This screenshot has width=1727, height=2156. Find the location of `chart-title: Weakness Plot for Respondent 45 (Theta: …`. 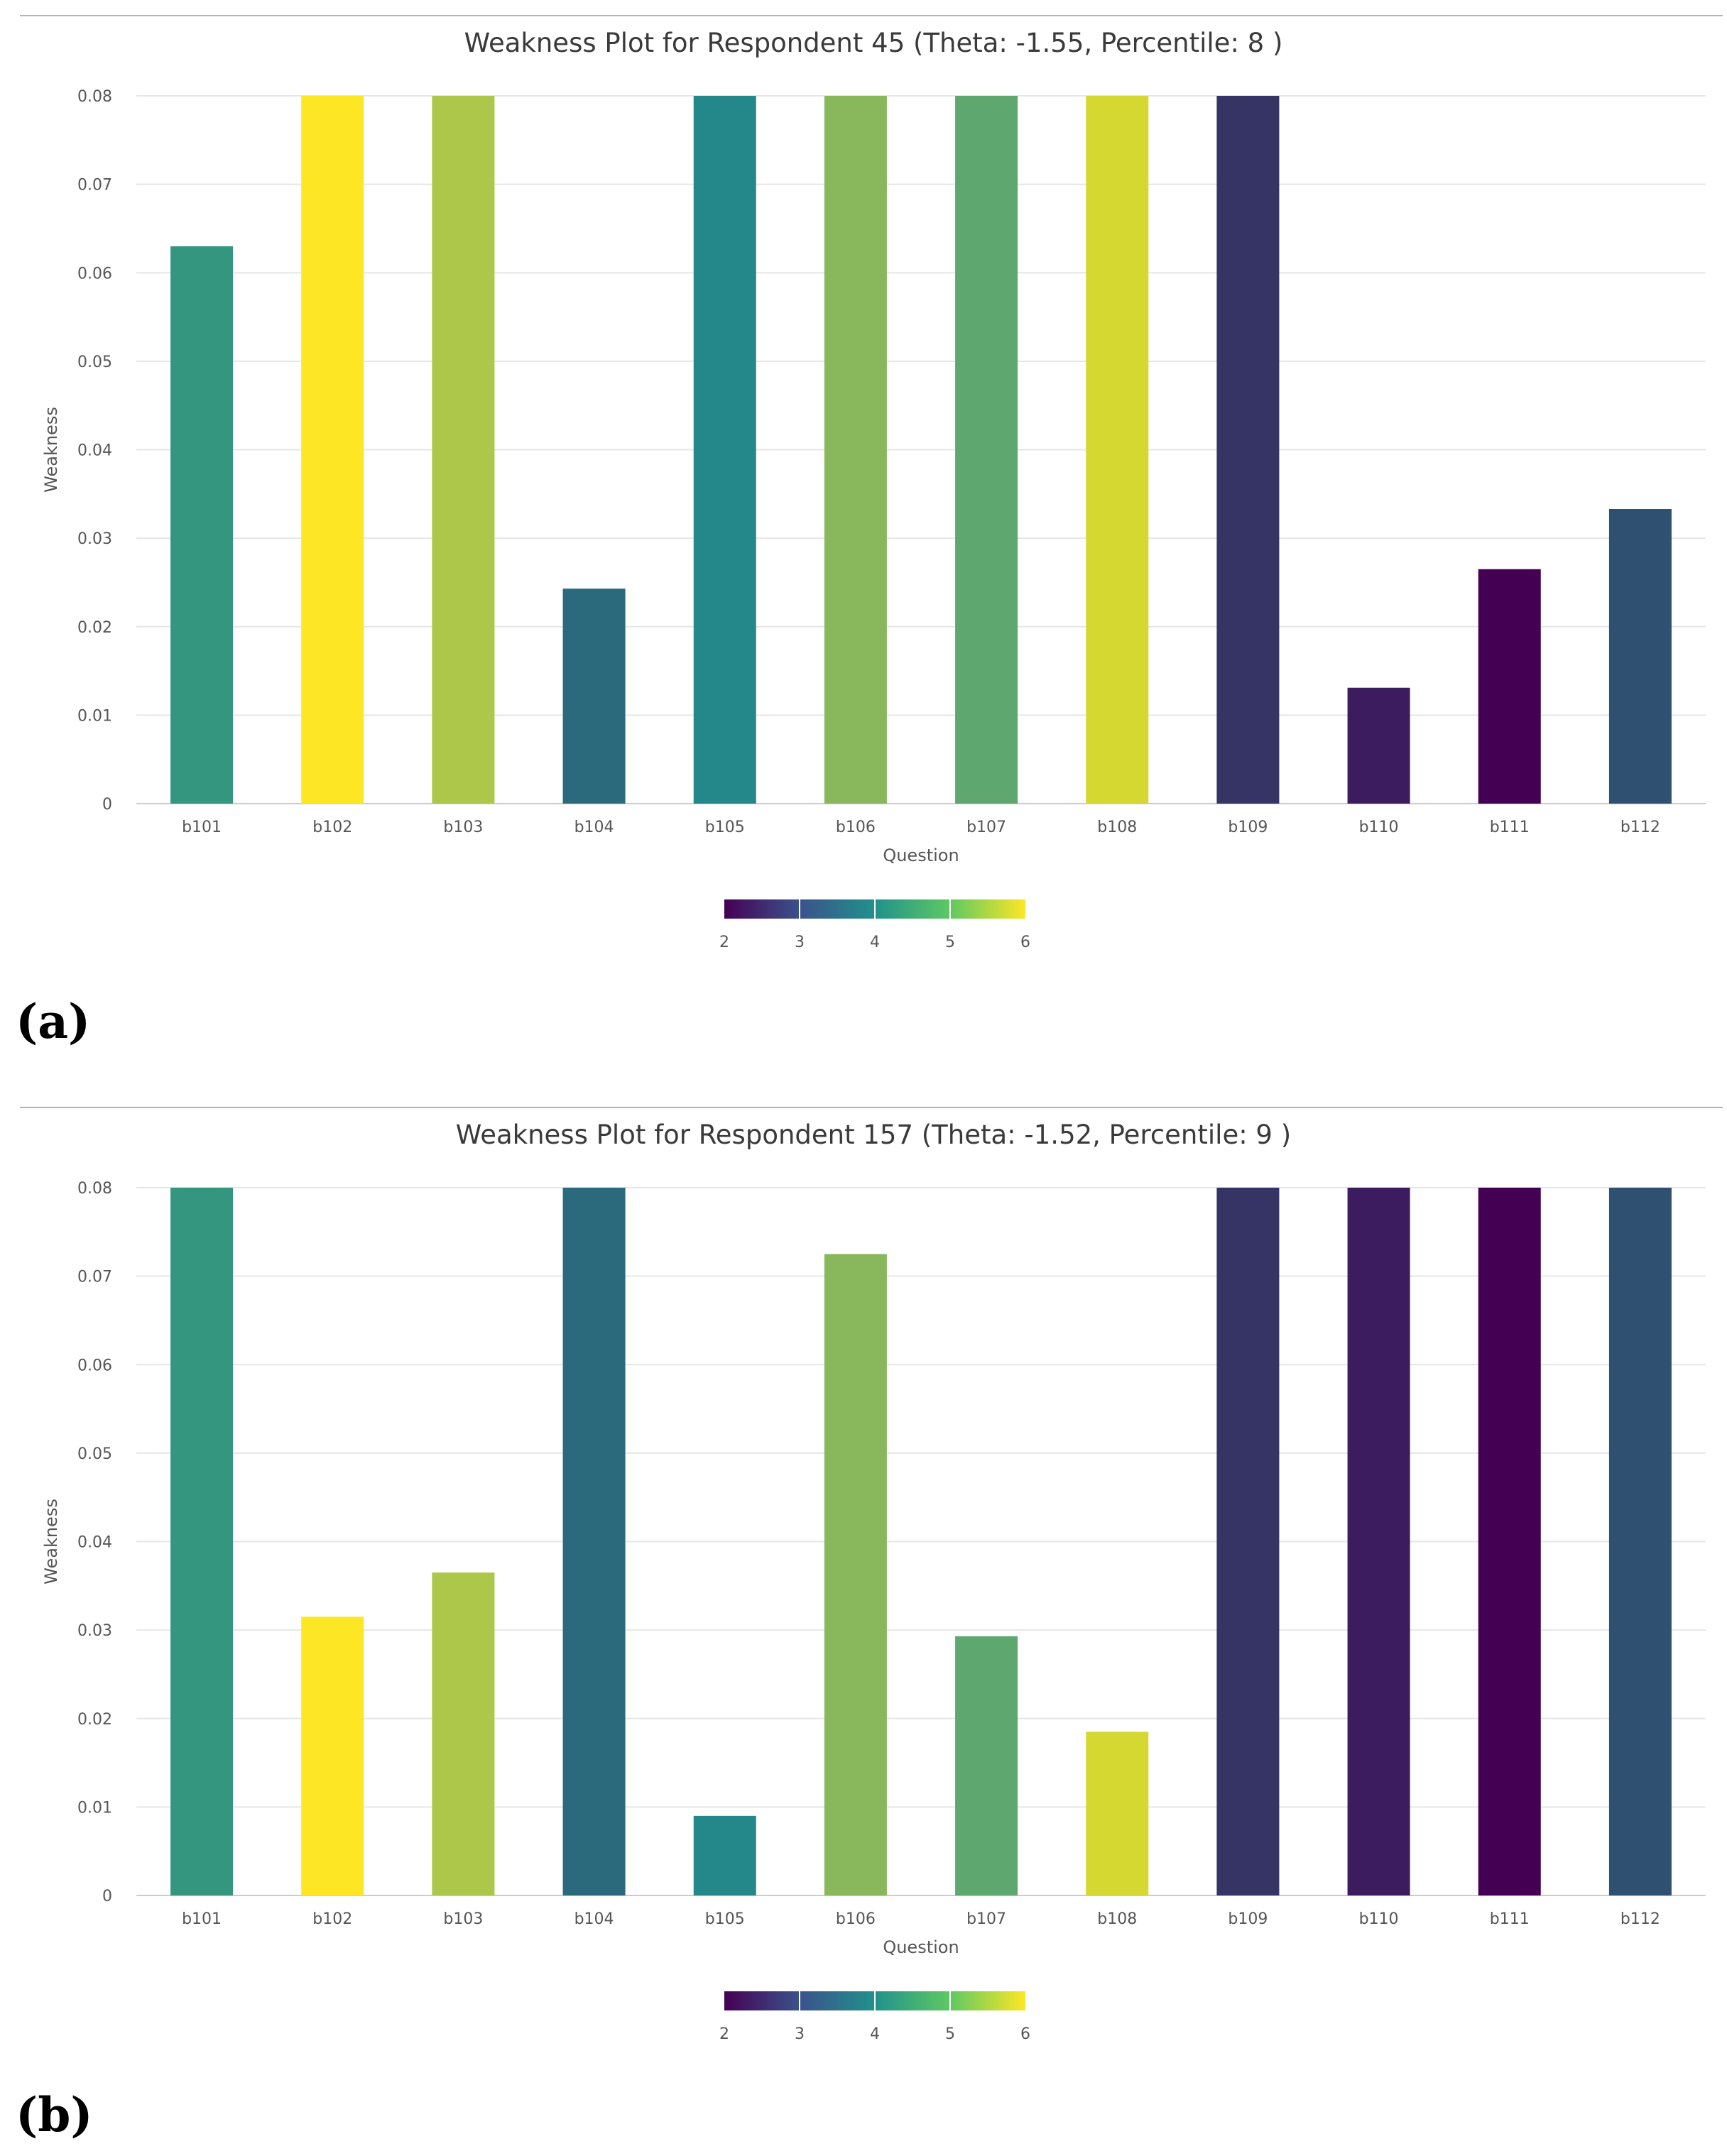

chart-title: Weakness Plot for Respondent 45 (Theta: … is located at coordinates (873, 43).